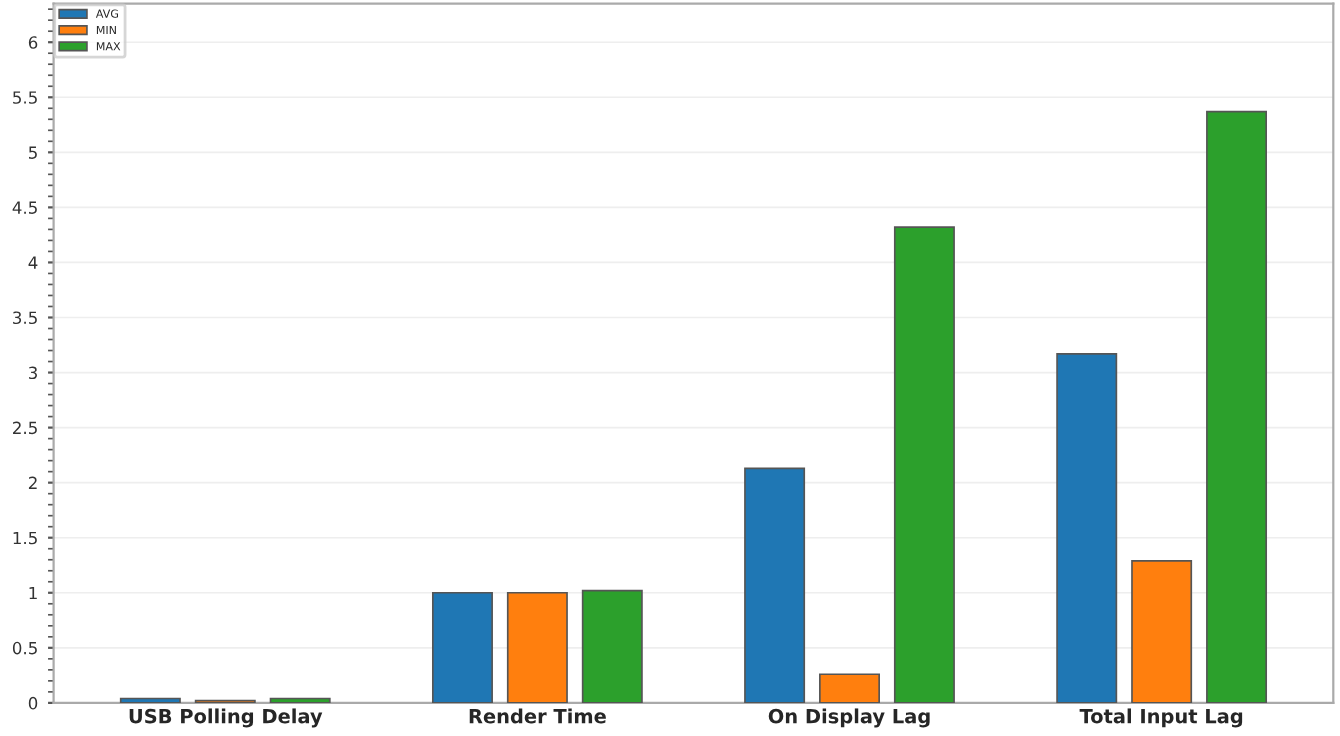  Describe the element at coordinates (32, 373) in the screenshot. I see `y-tick-label: 3` at that location.